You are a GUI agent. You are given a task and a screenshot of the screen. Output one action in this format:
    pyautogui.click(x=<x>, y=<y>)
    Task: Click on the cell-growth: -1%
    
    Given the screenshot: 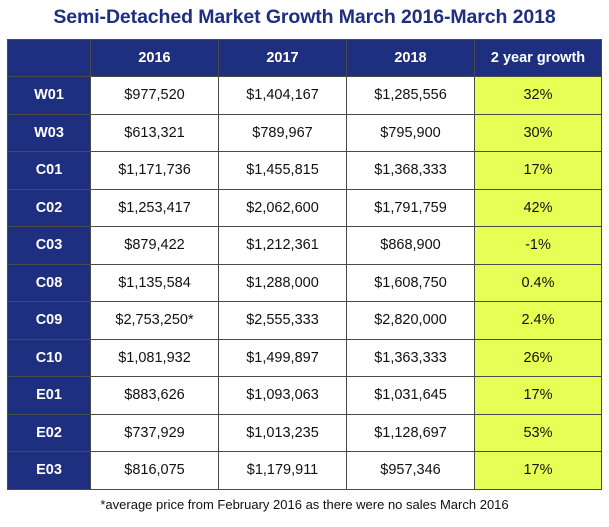 What is the action you would take?
    pyautogui.click(x=538, y=245)
    